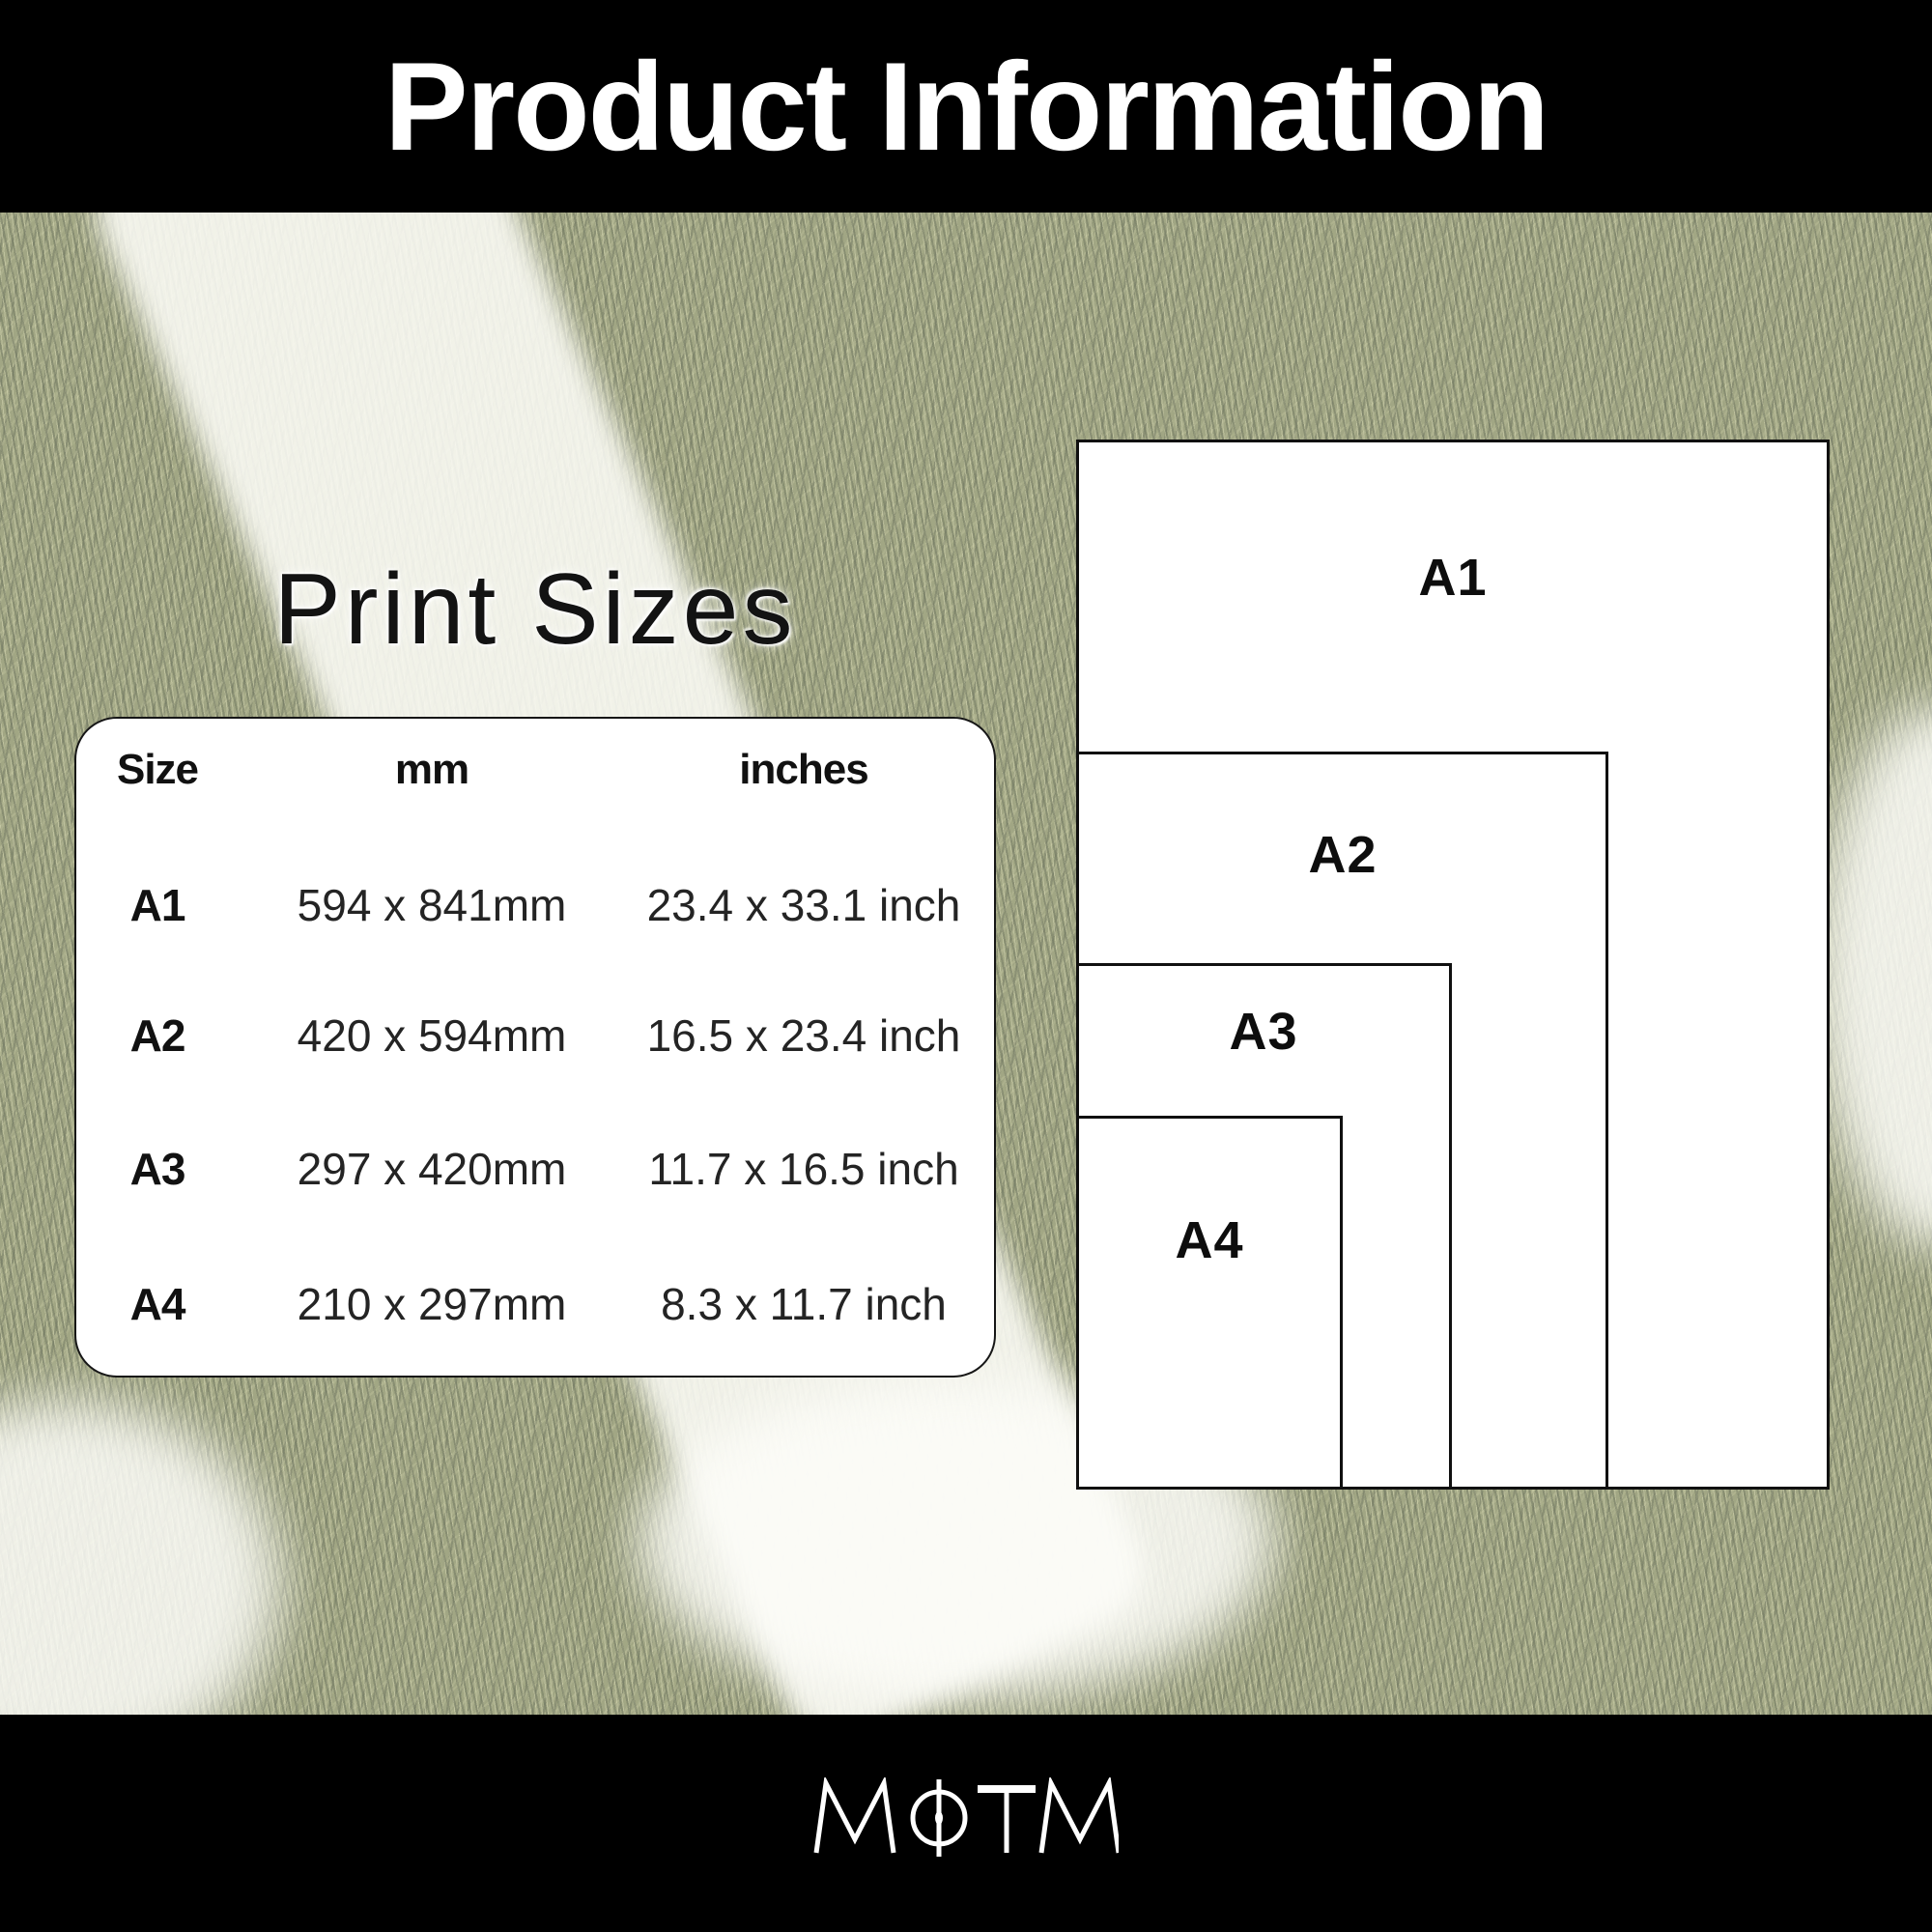 This screenshot has width=1932, height=1932. What do you see at coordinates (157, 769) in the screenshot?
I see `column-header-size: Size` at bounding box center [157, 769].